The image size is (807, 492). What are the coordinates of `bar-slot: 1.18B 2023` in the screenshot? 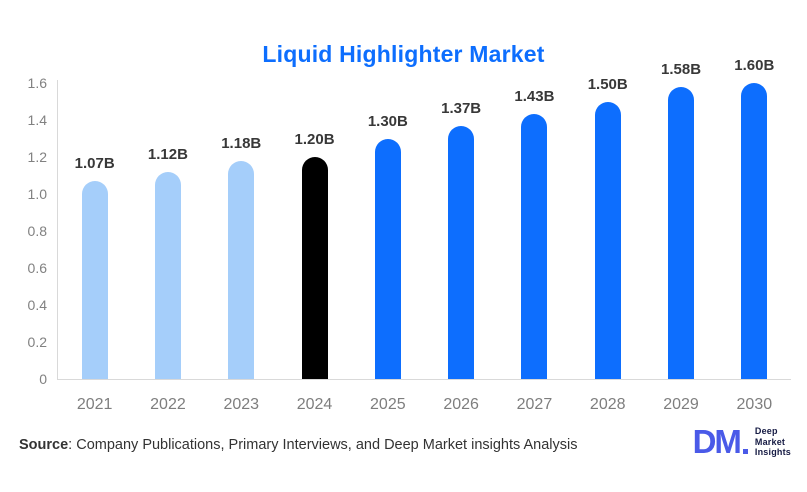 It's located at (241, 246).